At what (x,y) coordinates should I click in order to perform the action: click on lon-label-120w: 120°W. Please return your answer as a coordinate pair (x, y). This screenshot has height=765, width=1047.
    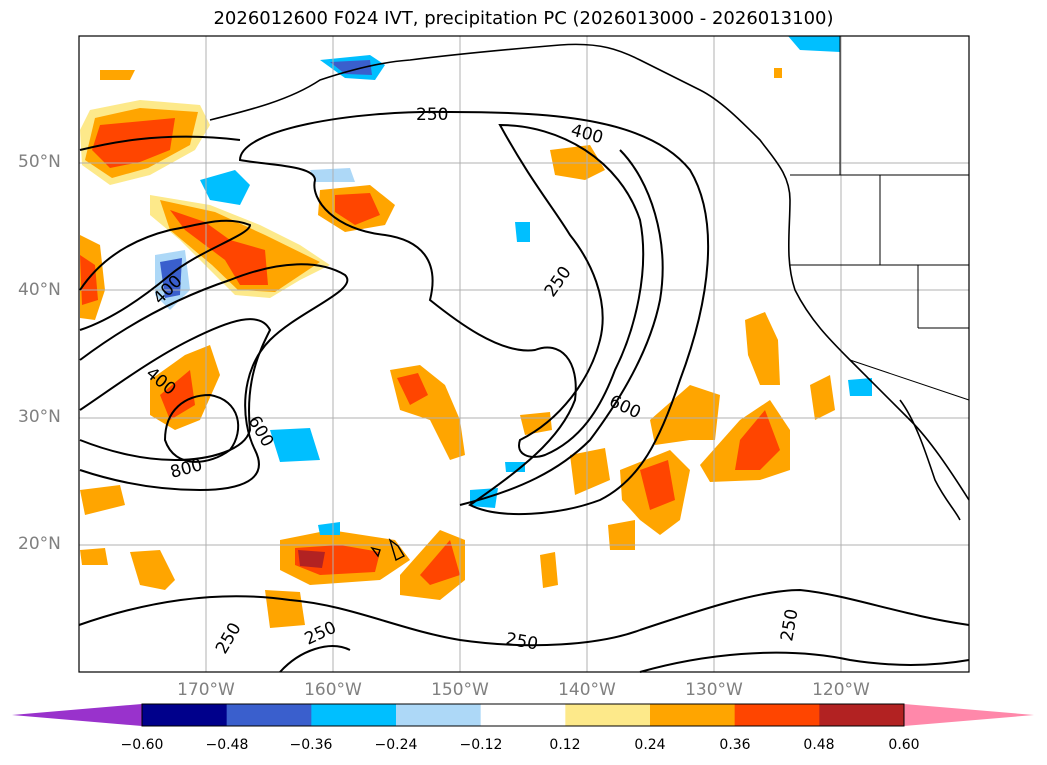
    Looking at the image, I should click on (841, 690).